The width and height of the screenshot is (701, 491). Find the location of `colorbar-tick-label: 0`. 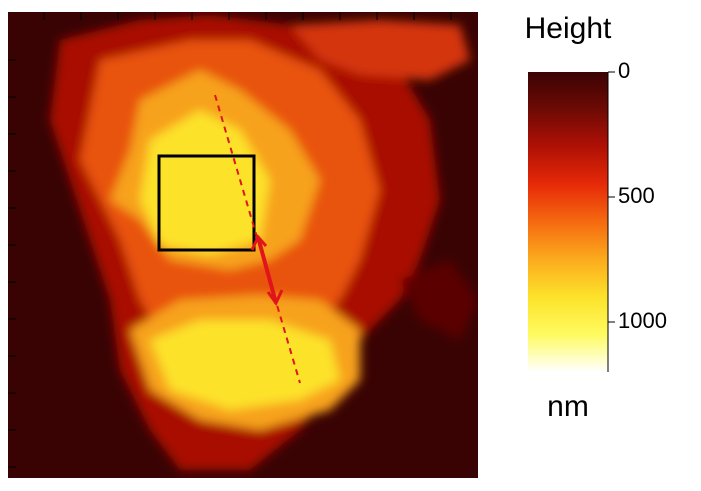

colorbar-tick-label: 0 is located at coordinates (624, 70).